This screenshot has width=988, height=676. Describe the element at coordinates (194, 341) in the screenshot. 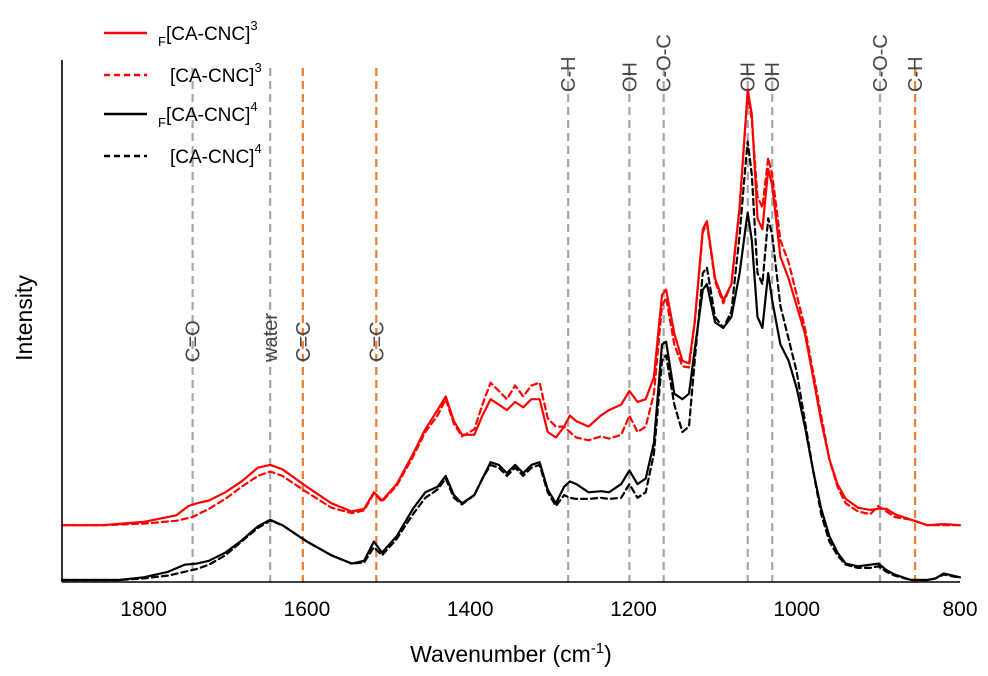

I see `annotation-label-0: C=O` at that location.